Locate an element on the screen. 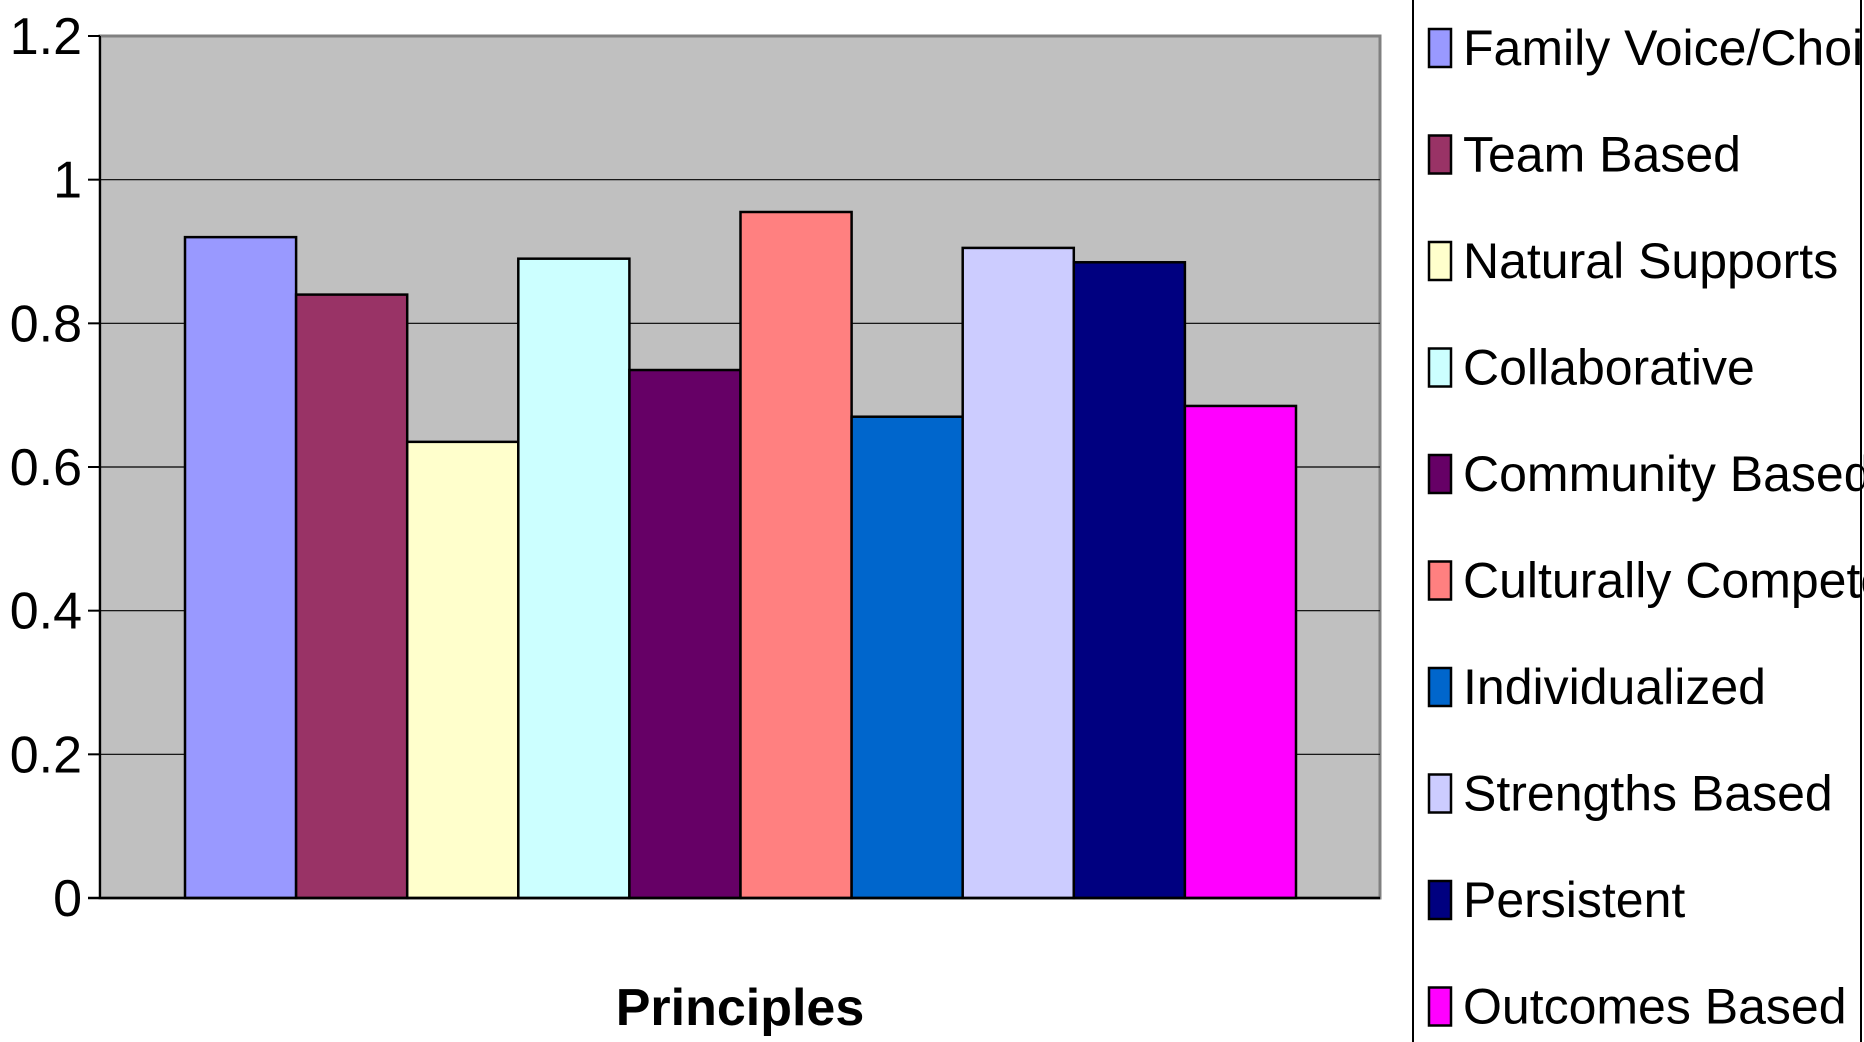 This screenshot has height=1042, width=1864. x-axis-title: Principles is located at coordinates (740, 1008).